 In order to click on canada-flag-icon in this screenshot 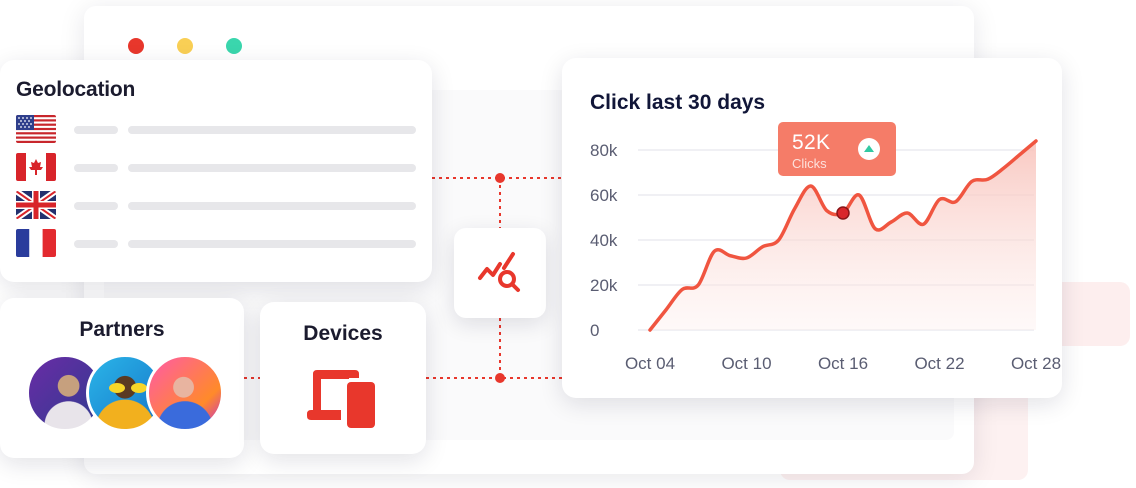, I will do `click(36, 167)`.